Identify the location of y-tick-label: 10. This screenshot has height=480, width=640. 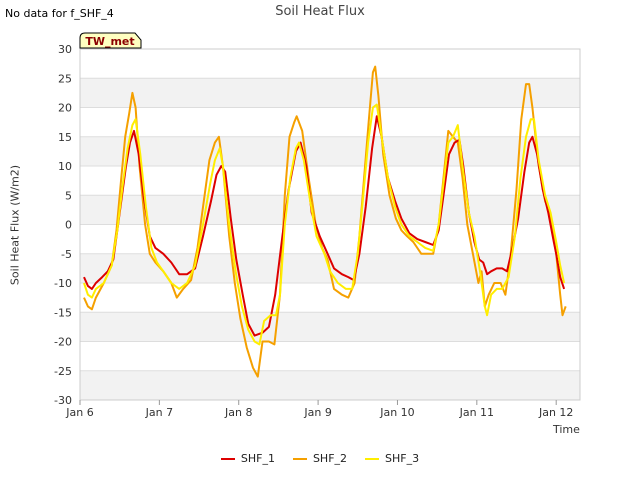
(65, 166).